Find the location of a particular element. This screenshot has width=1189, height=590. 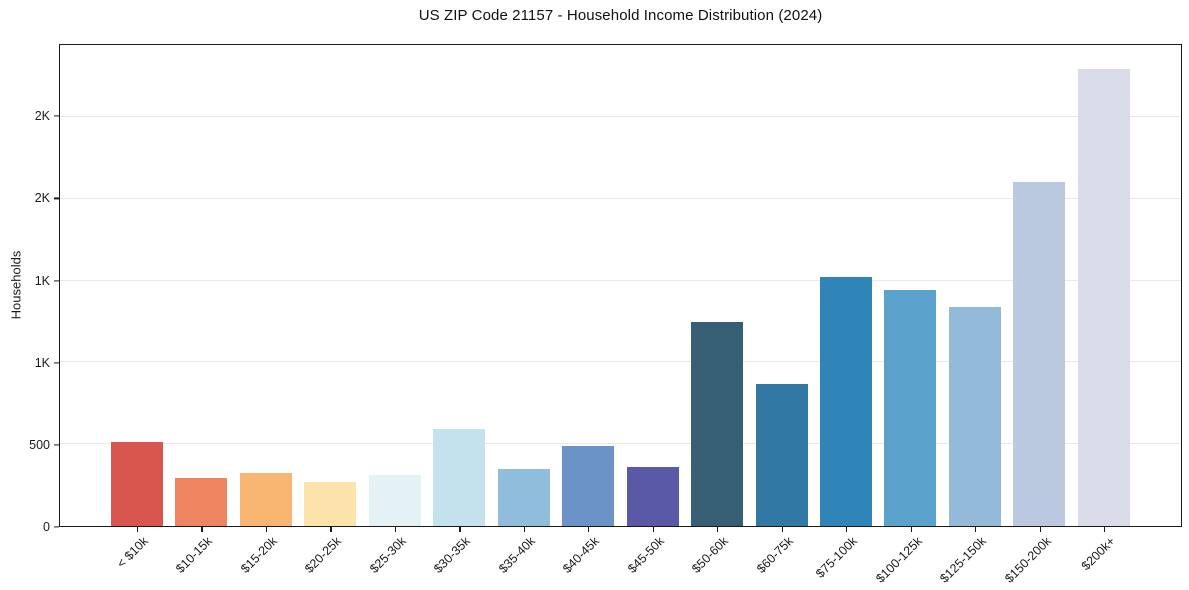

x-tick-label: $10-15k is located at coordinates (194, 555).